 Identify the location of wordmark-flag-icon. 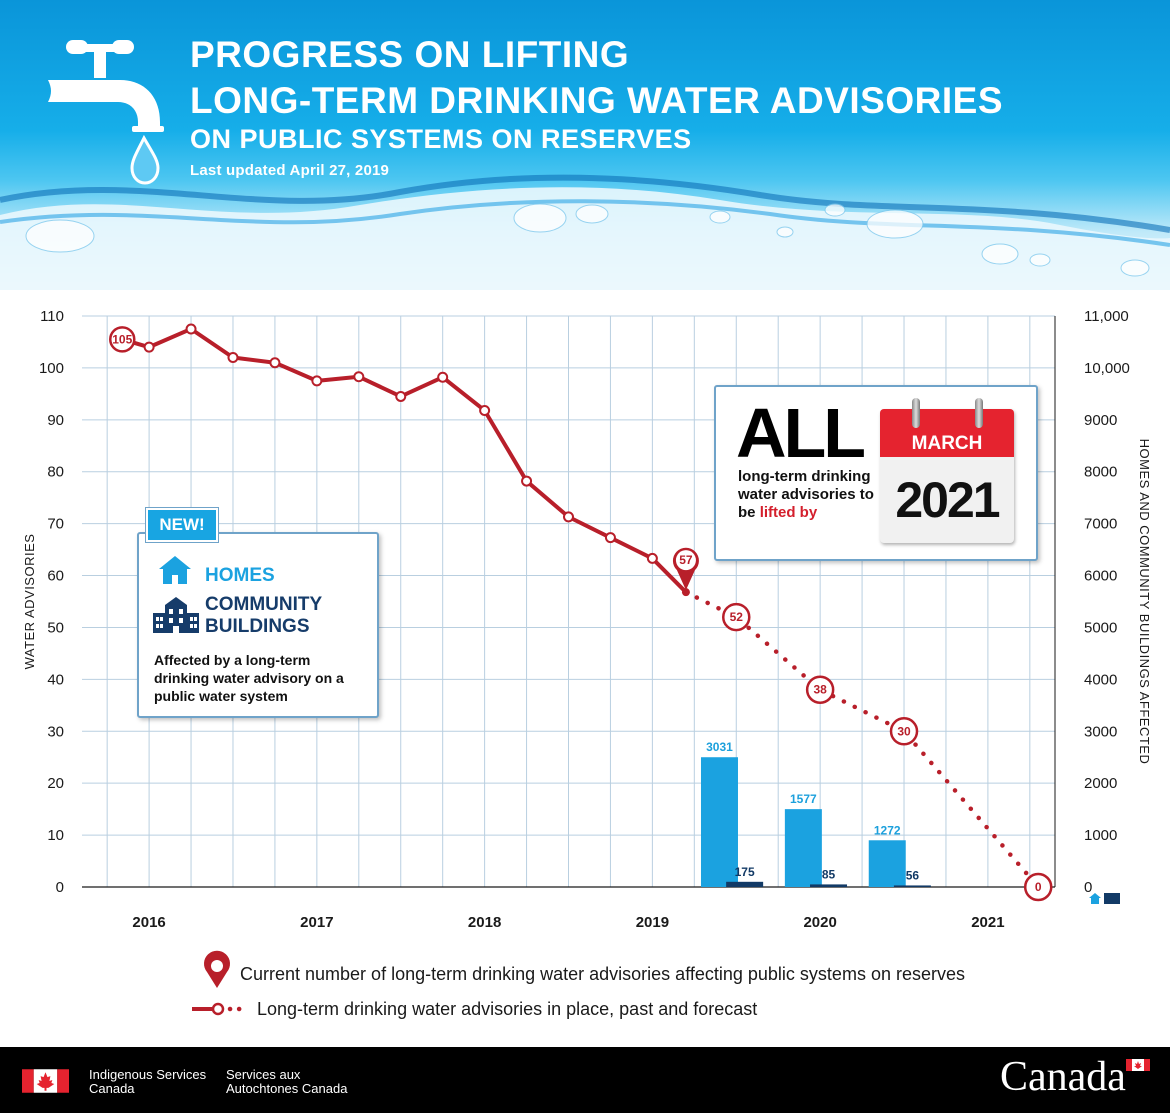
(1138, 1065).